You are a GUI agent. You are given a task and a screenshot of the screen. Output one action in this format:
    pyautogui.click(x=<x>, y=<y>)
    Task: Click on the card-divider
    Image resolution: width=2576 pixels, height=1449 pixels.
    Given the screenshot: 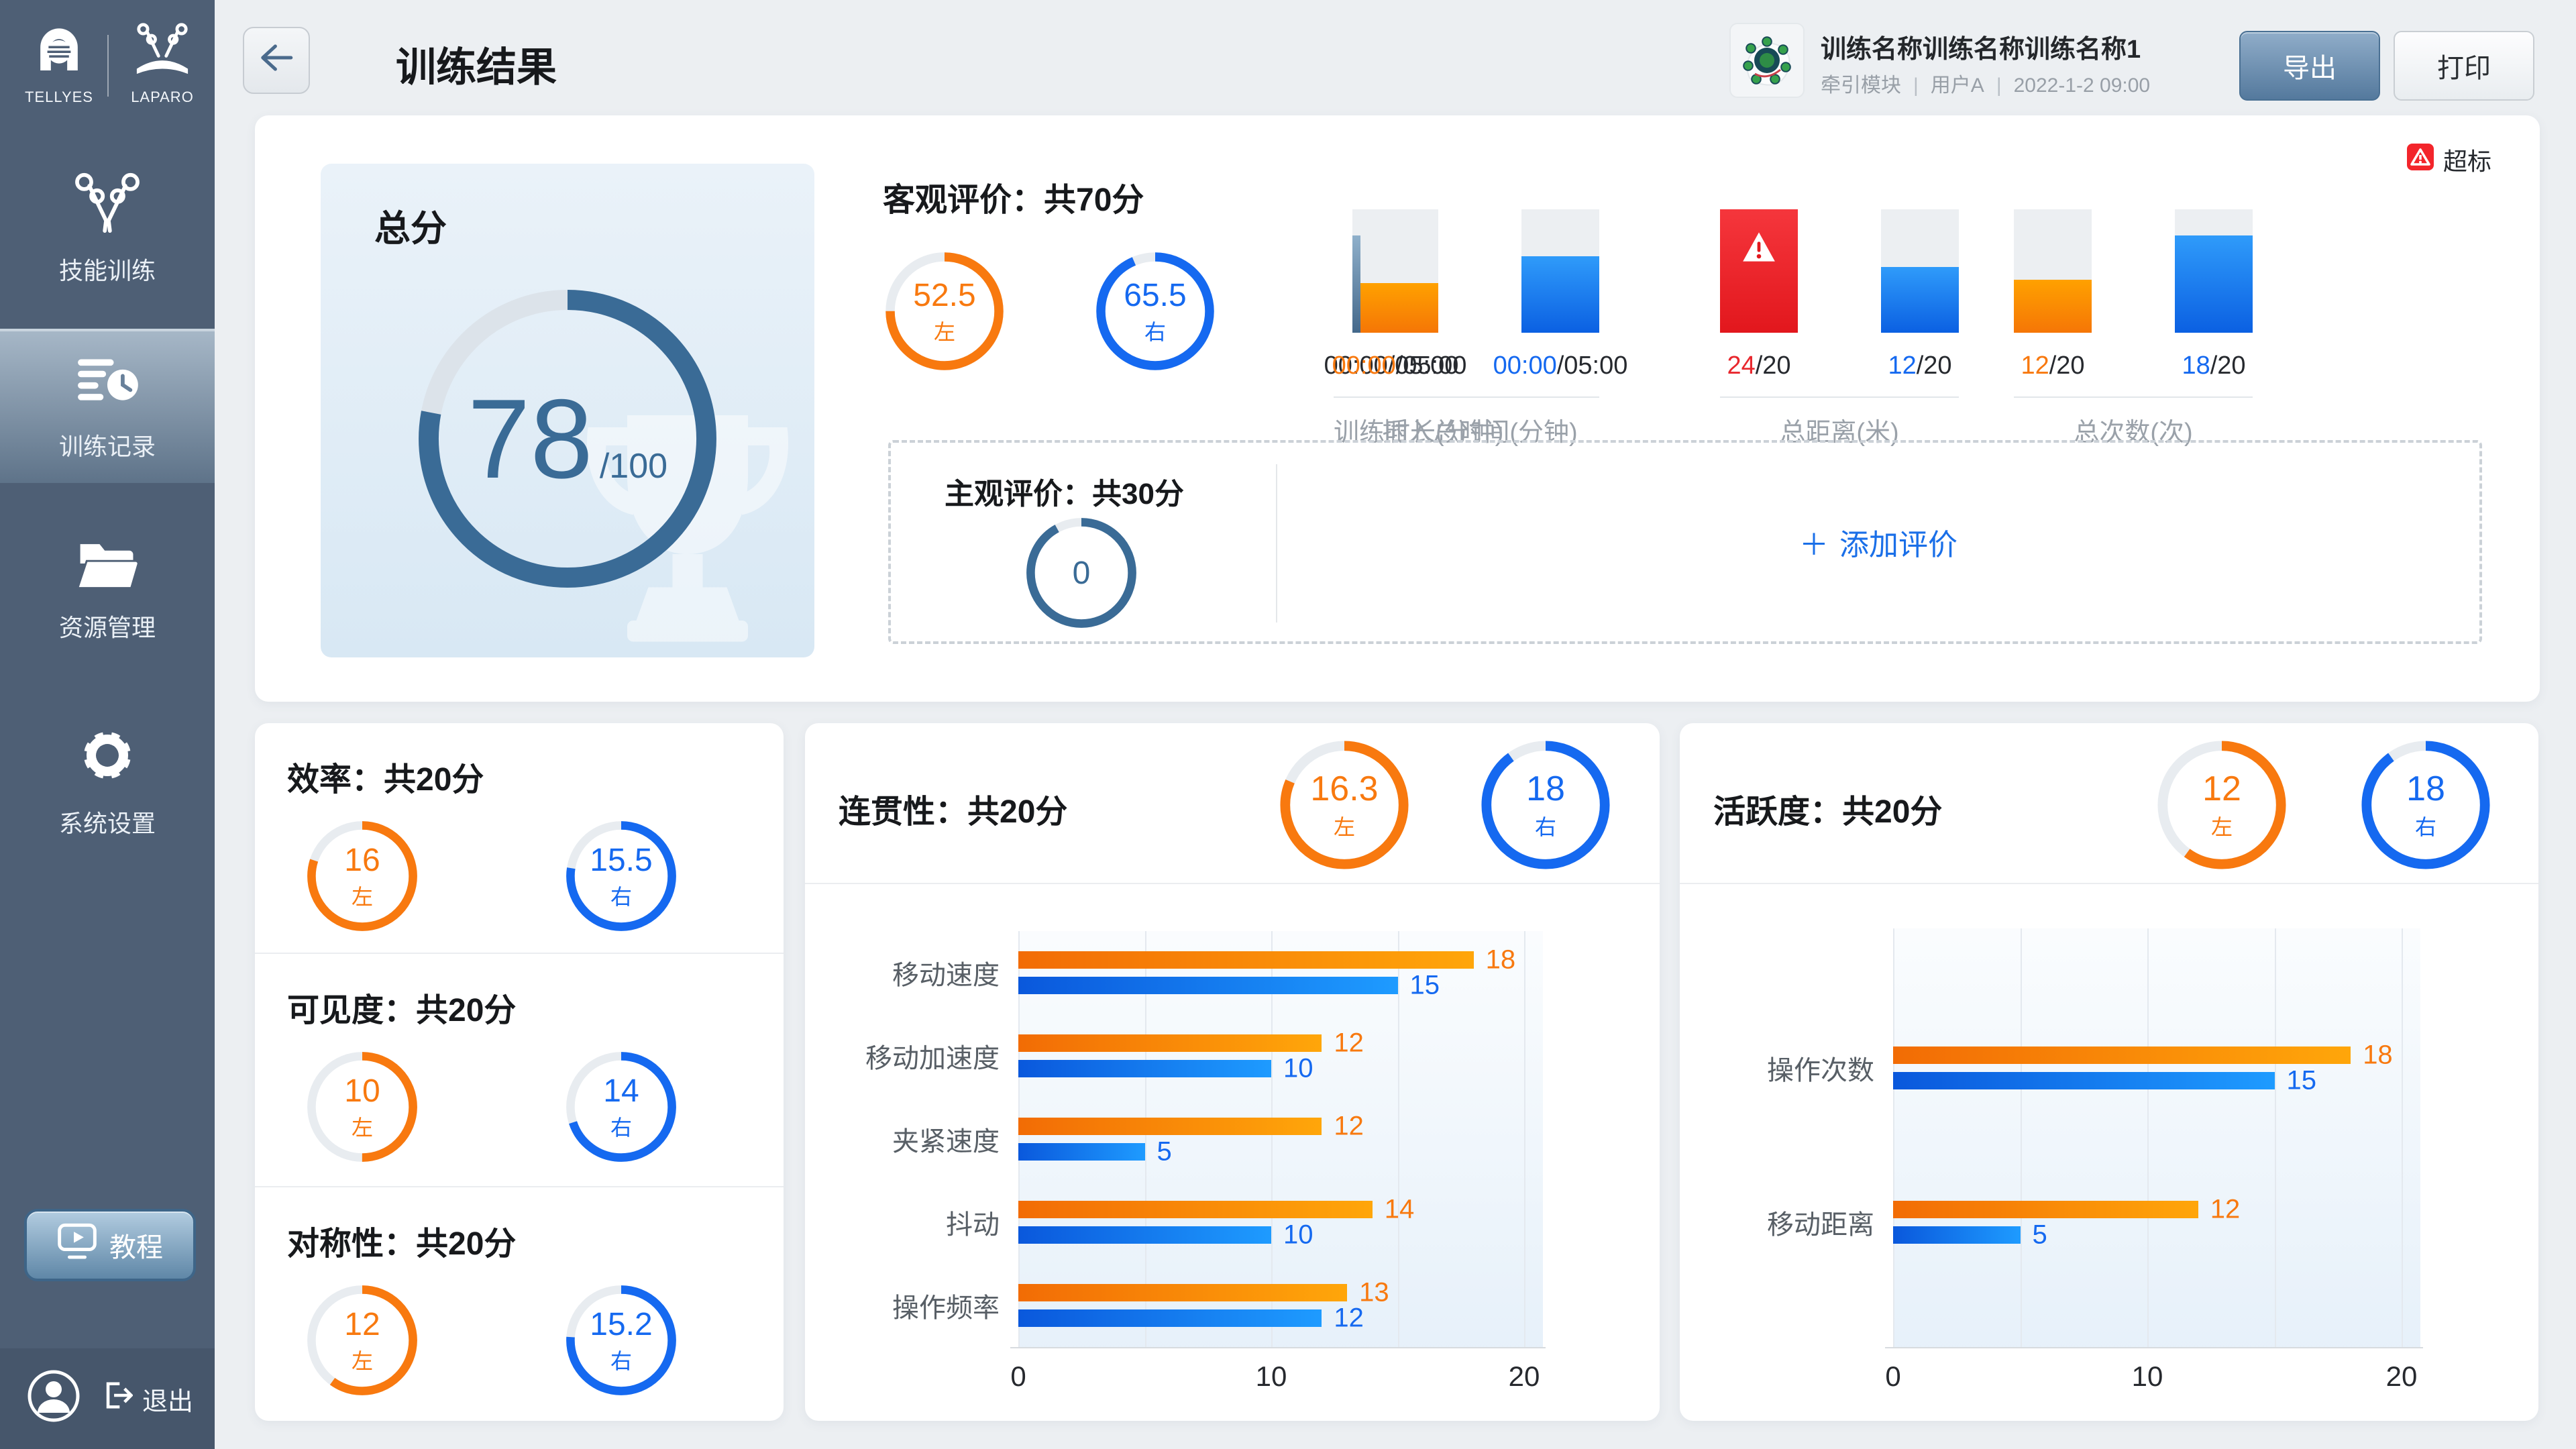 What is the action you would take?
    pyautogui.click(x=2109, y=883)
    